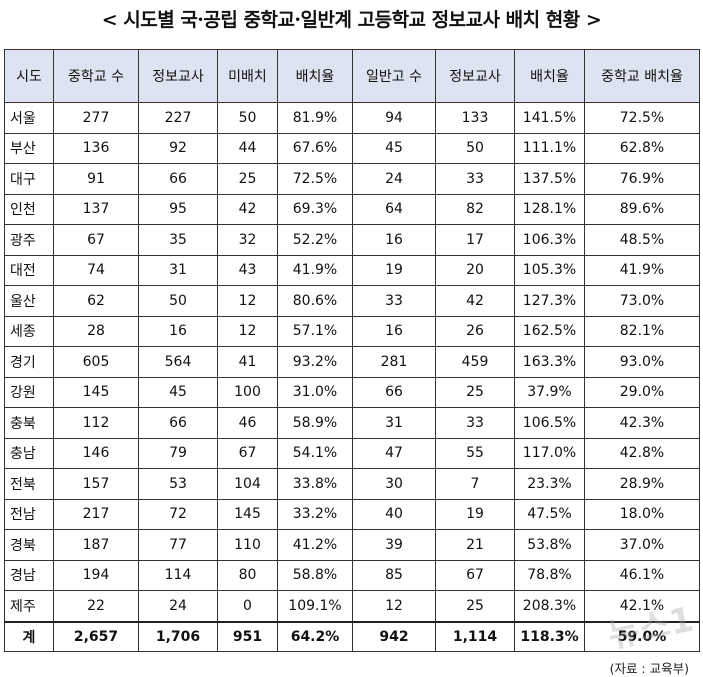  I want to click on table-cell: 127.3%, so click(549, 301).